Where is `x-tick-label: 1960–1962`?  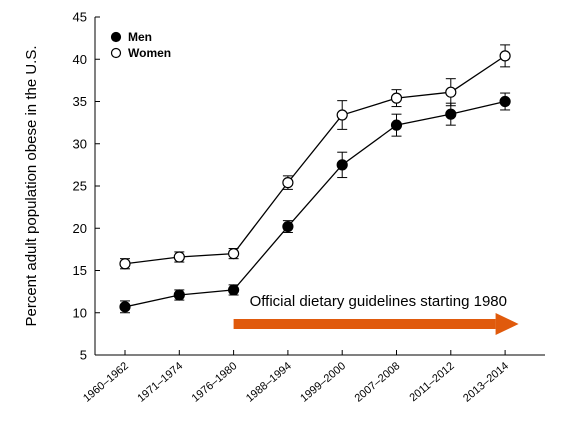 x-tick-label: 1960–1962 is located at coordinates (106, 382).